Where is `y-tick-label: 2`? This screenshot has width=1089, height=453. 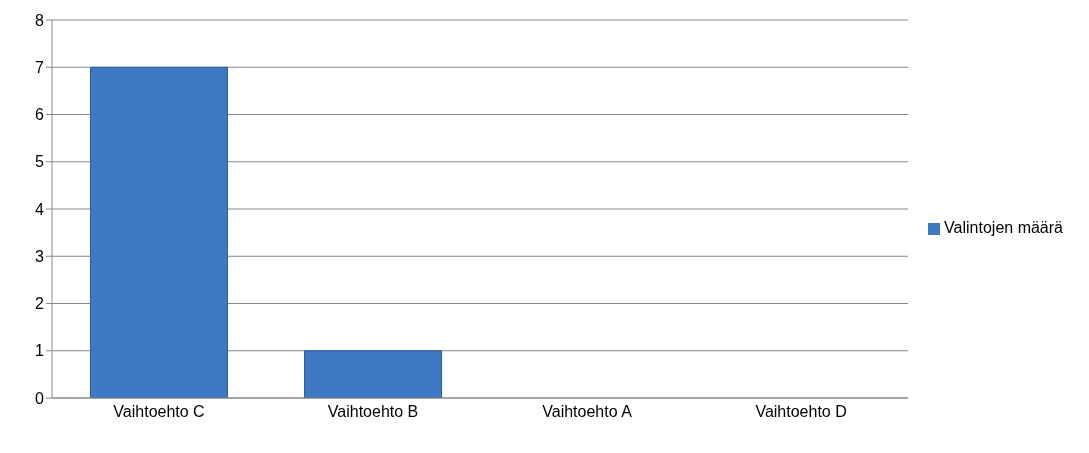 y-tick-label: 2 is located at coordinates (40, 304).